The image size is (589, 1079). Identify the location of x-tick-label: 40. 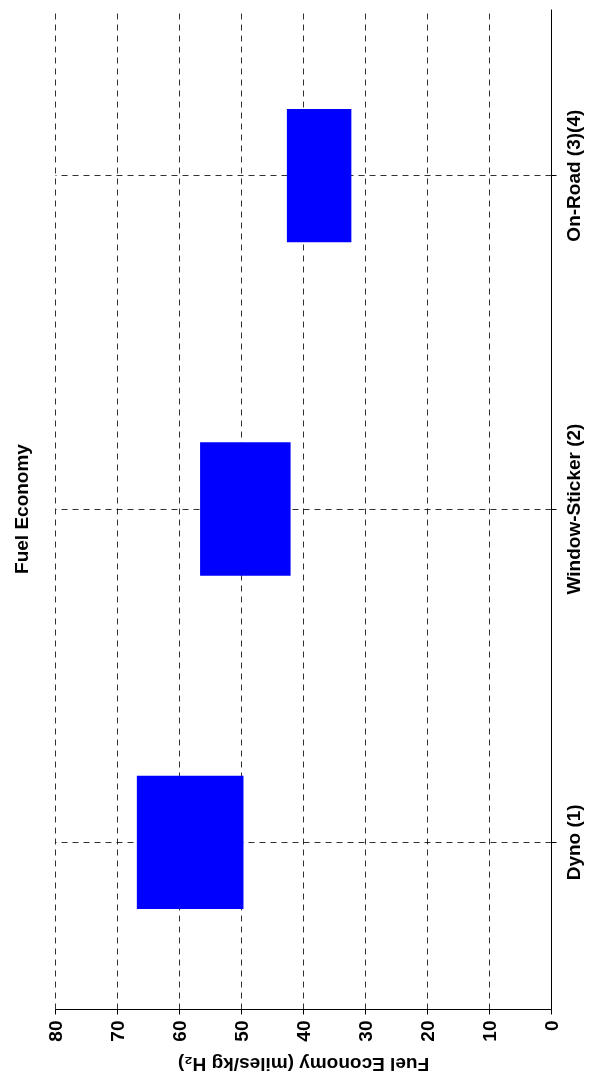
(303, 1031).